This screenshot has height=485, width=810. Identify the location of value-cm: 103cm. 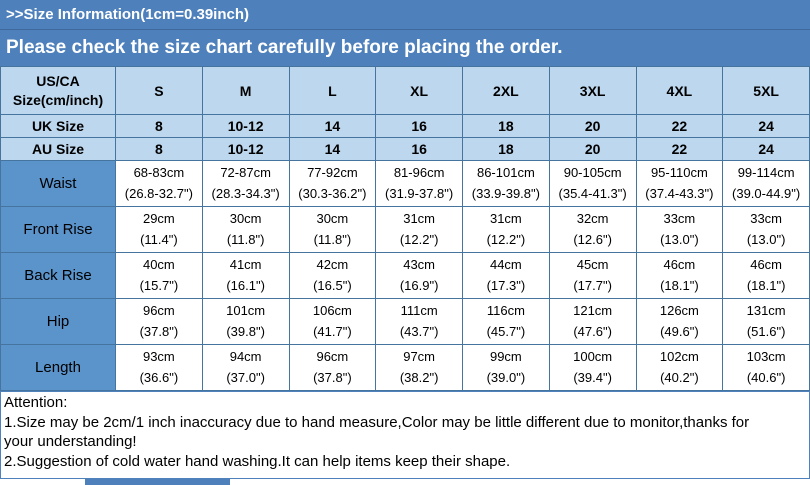
(766, 356).